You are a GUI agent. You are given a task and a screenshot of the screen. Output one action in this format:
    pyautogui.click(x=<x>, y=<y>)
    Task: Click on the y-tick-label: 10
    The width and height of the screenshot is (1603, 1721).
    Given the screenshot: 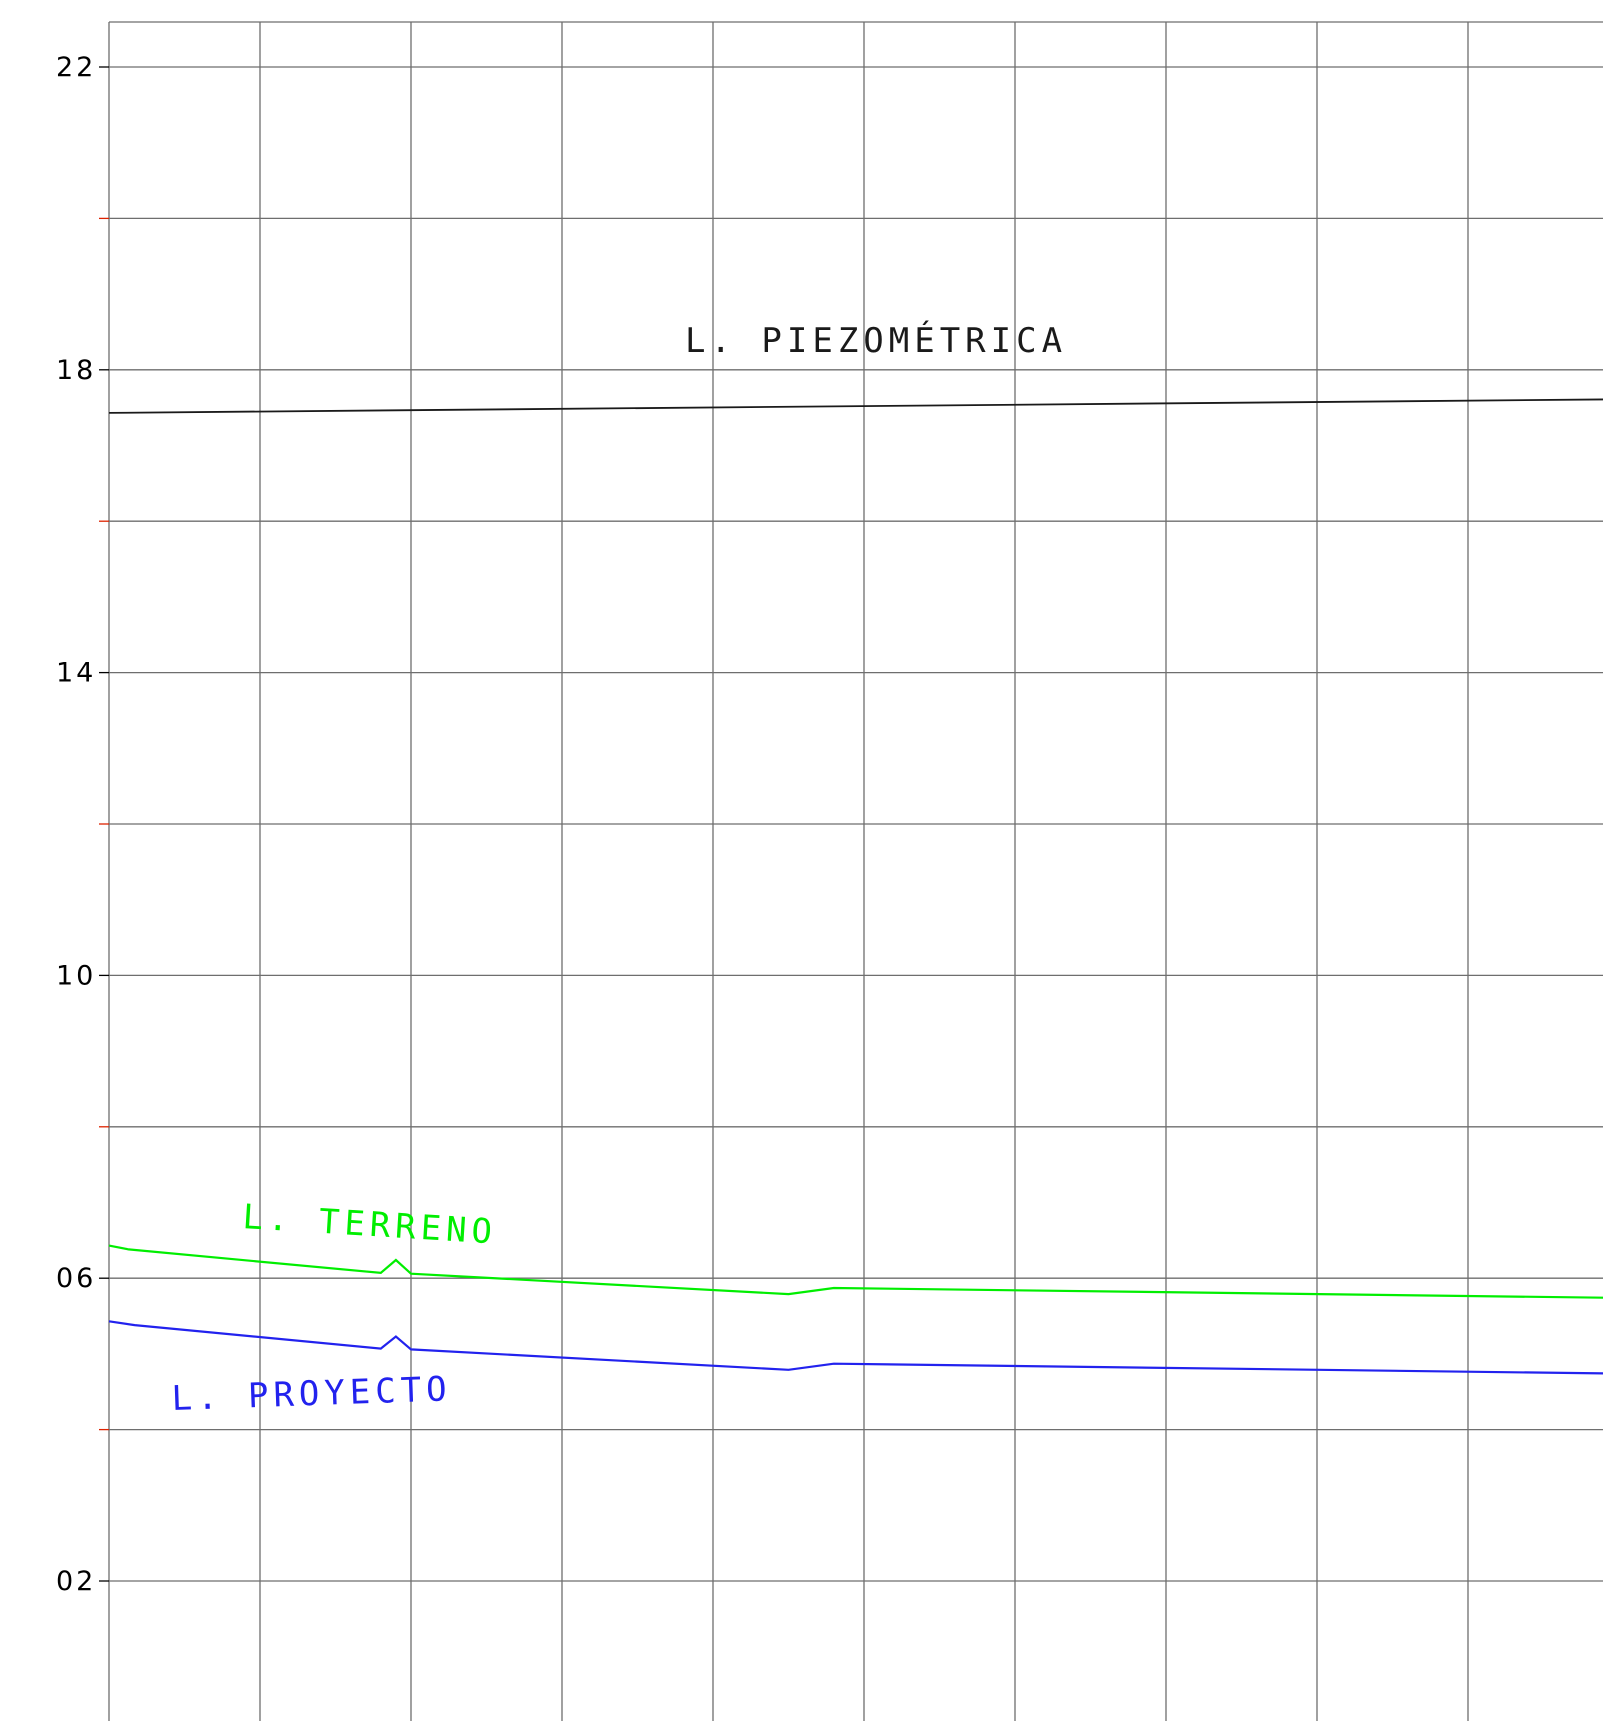 What is the action you would take?
    pyautogui.click(x=76, y=975)
    